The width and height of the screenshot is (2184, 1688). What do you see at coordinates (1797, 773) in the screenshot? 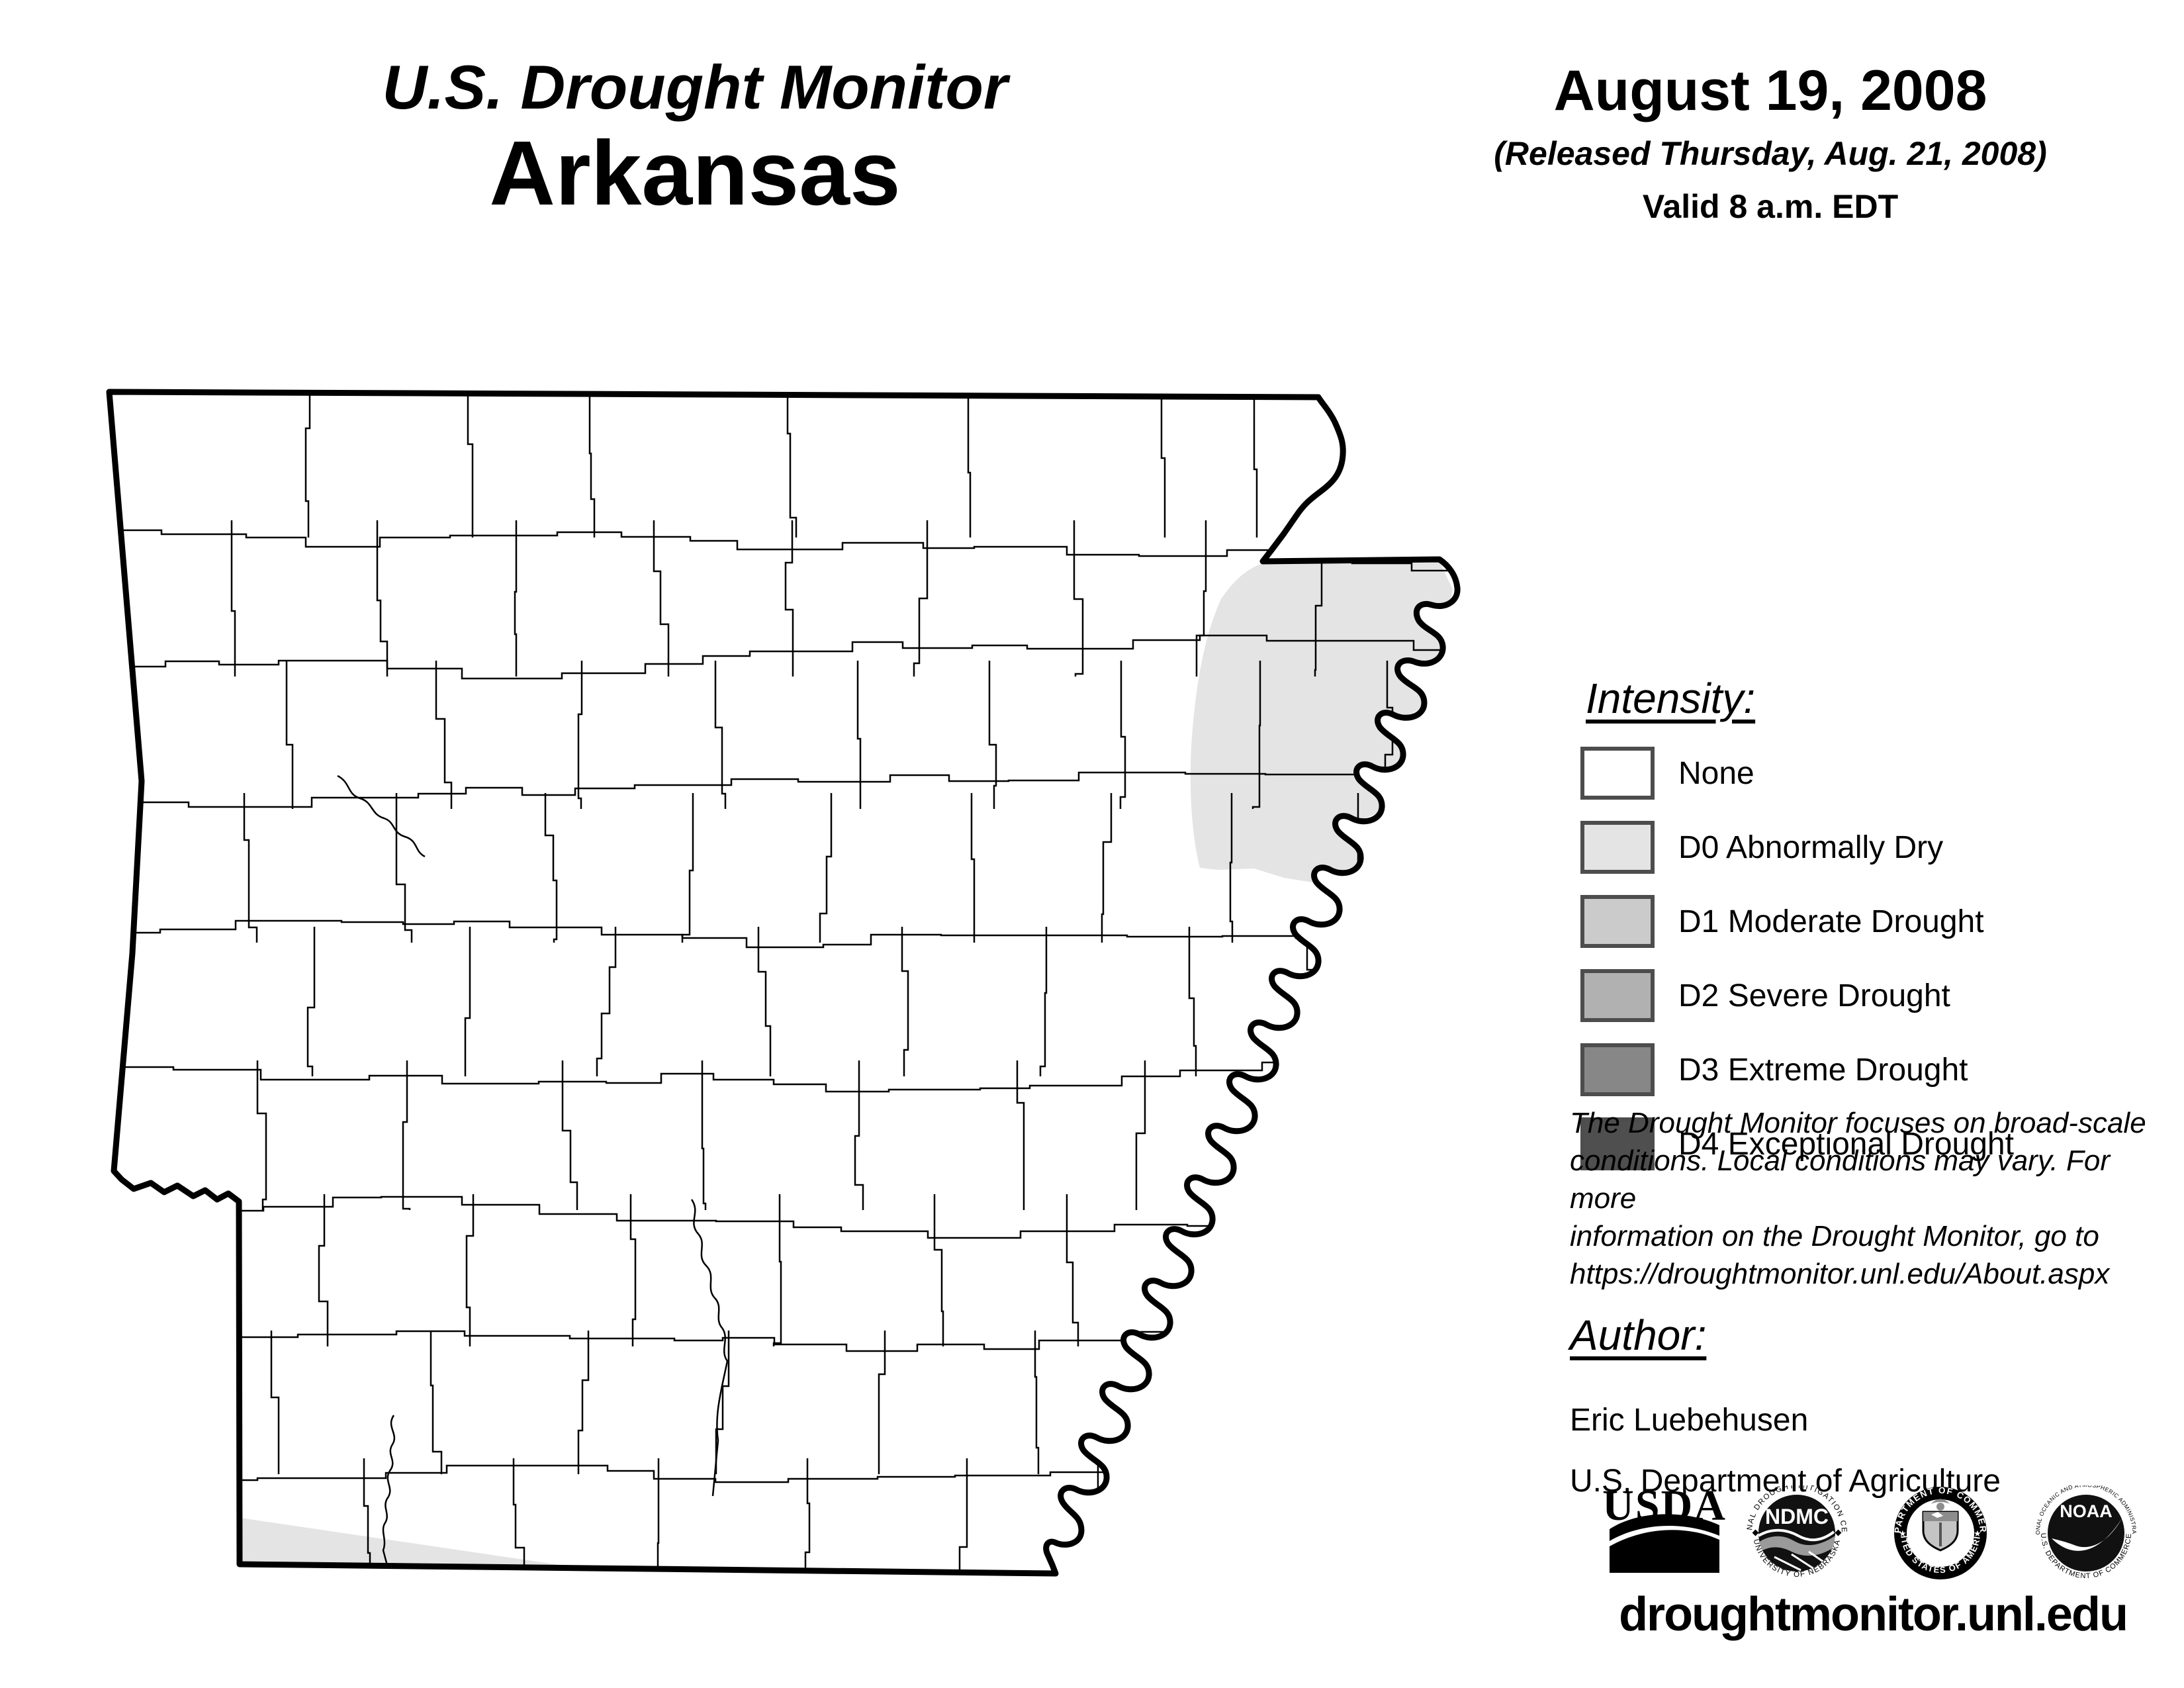
I see `legend-row-none: None` at bounding box center [1797, 773].